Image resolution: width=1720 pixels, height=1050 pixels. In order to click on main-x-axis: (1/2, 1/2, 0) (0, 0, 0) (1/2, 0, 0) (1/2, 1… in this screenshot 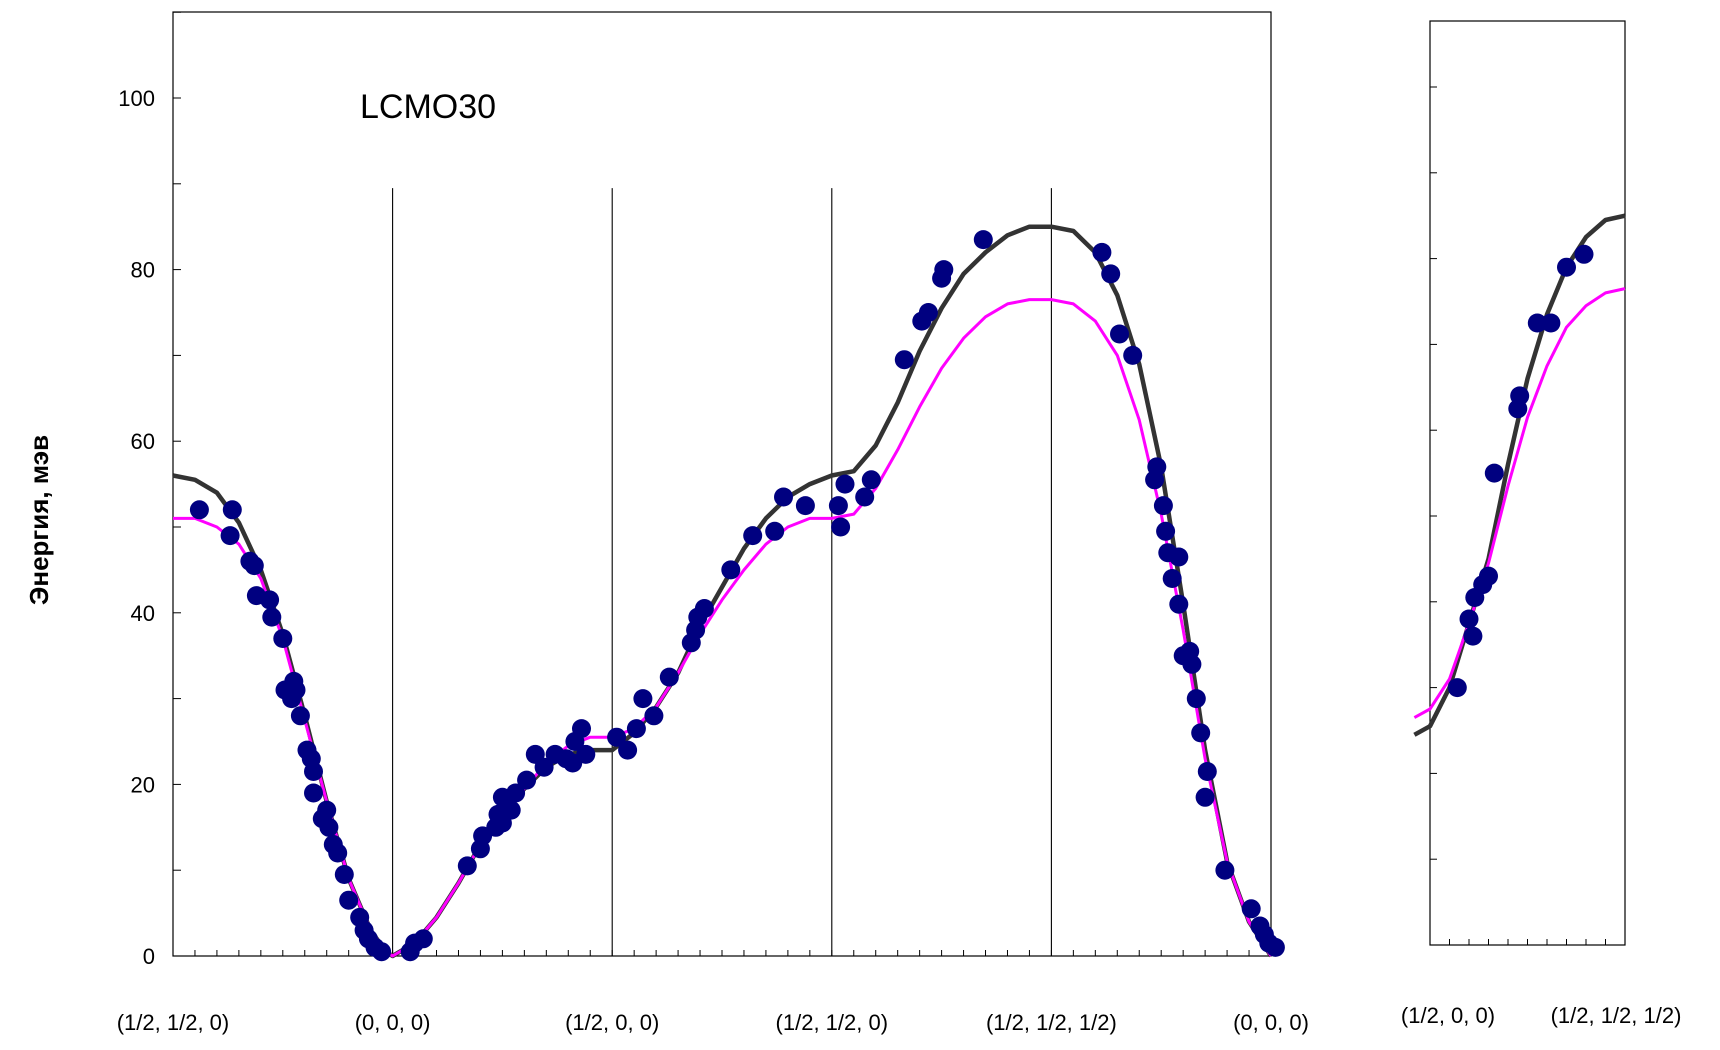, I will do `click(713, 992)`.